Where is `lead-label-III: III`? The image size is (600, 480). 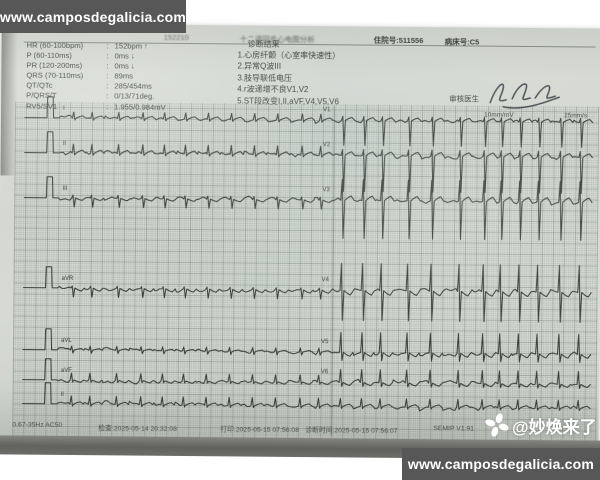 lead-label-III: III is located at coordinates (64, 189).